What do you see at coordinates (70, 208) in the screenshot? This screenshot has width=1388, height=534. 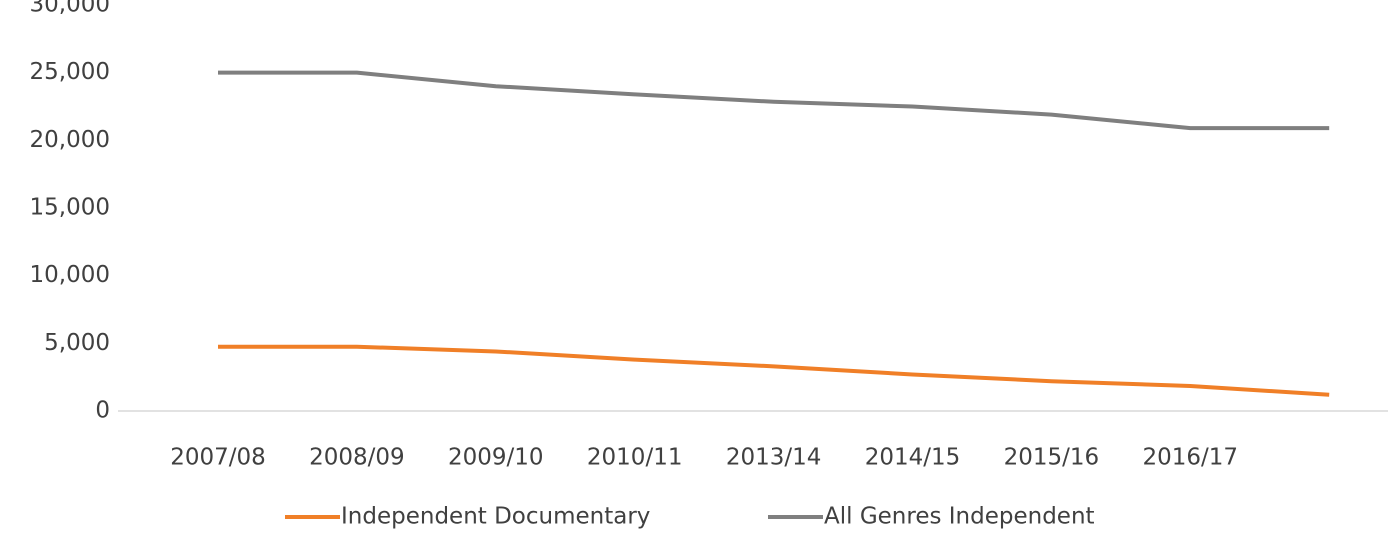 I see `y-tick-label: 15,000` at bounding box center [70, 208].